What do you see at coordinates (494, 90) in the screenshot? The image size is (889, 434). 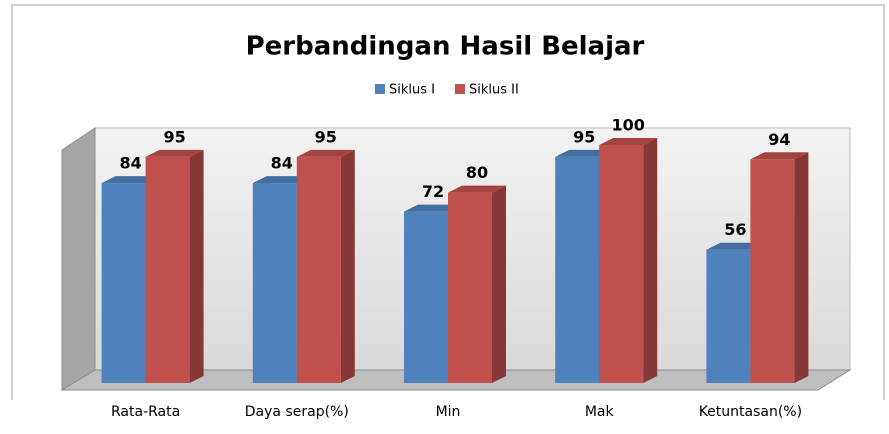 I see `legend-label: Siklus II` at bounding box center [494, 90].